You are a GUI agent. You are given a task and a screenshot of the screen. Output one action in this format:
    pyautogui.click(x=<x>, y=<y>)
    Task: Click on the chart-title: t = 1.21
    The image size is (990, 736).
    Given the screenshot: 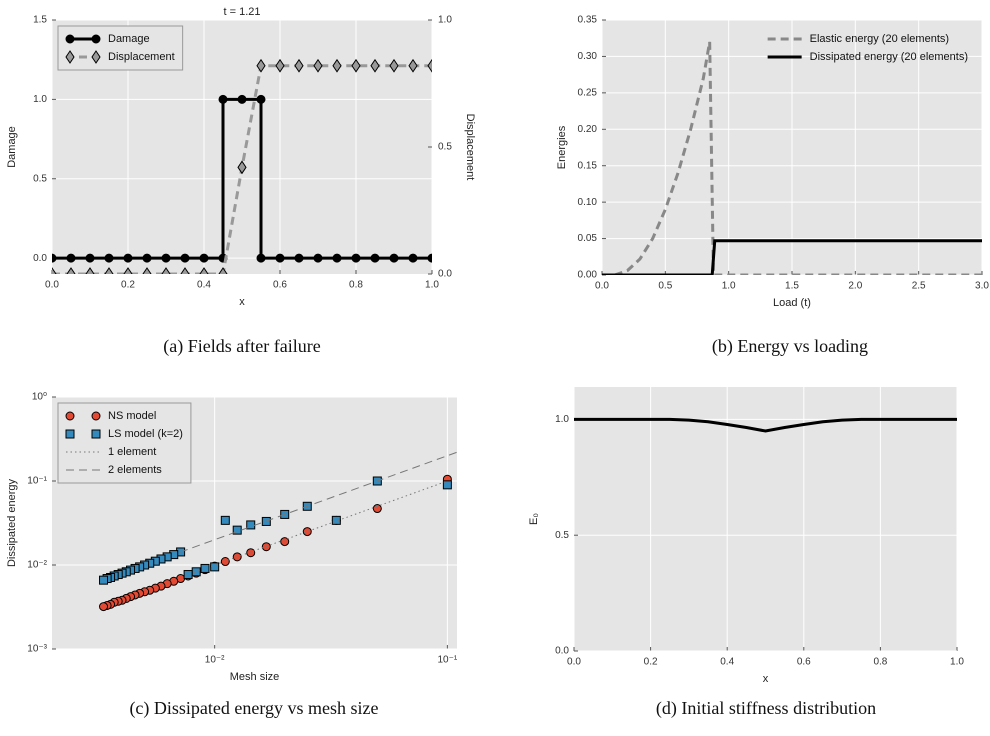 What is the action you would take?
    pyautogui.click(x=241, y=12)
    